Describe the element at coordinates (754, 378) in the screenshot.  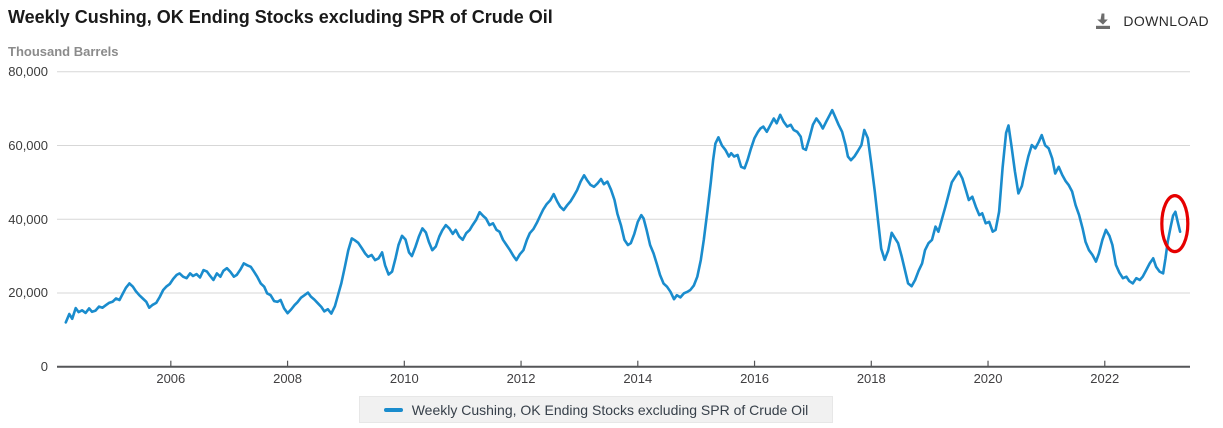
I see `x-axis-tick-label: 2016` at that location.